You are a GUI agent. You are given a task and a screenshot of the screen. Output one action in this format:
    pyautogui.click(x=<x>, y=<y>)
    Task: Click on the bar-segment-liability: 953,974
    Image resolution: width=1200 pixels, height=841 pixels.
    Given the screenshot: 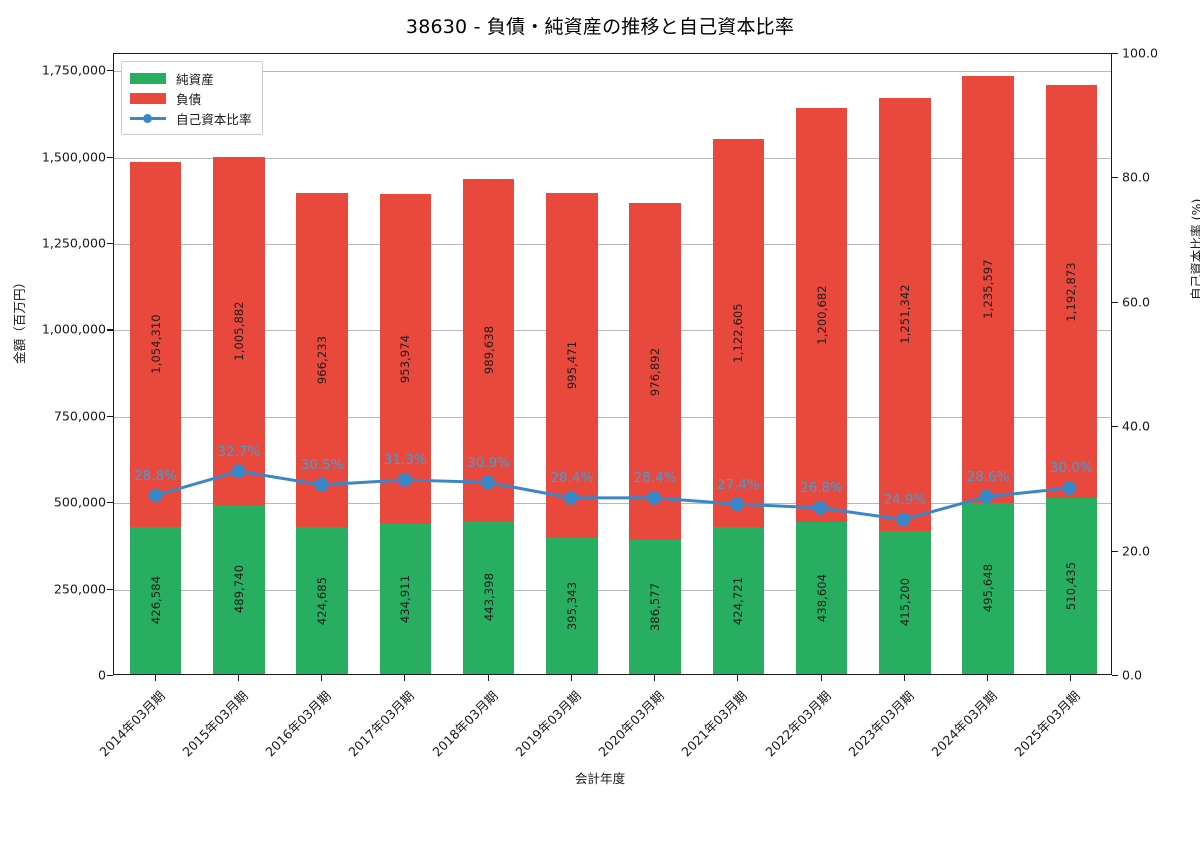 What is the action you would take?
    pyautogui.click(x=405, y=359)
    